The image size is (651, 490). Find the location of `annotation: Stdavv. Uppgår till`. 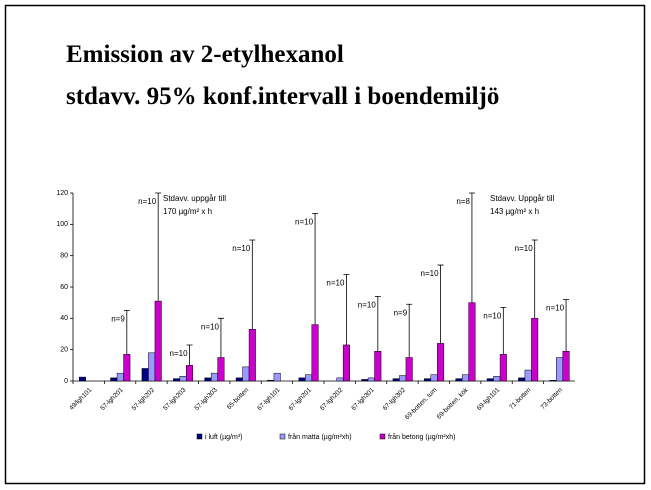

annotation: Stdavv. Uppgår till is located at coordinates (522, 198).